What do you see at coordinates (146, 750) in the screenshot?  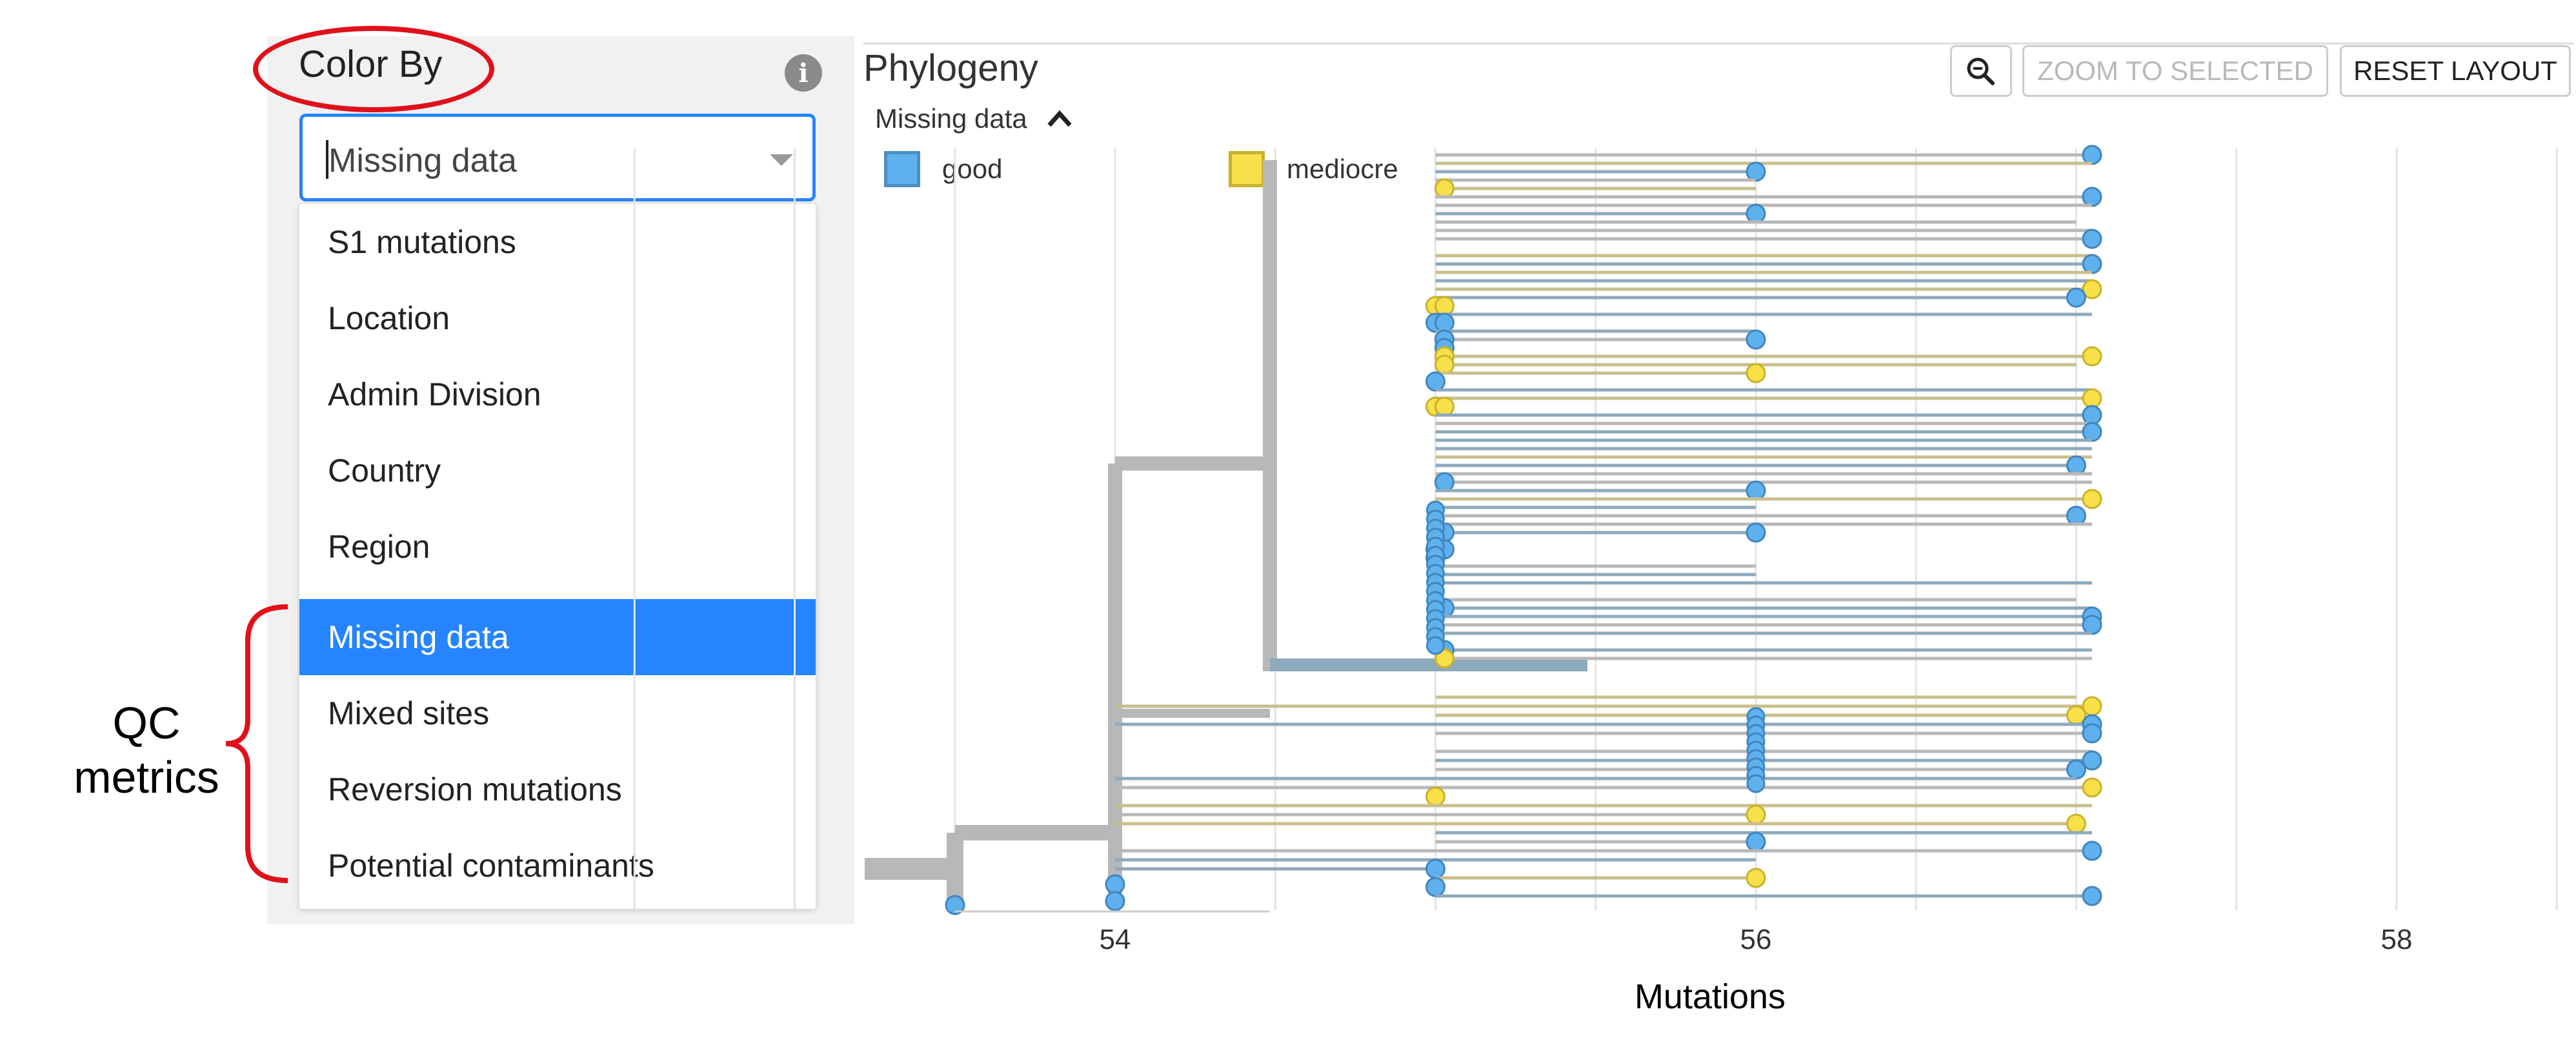 I see `qc-metrics-label: QC metrics` at bounding box center [146, 750].